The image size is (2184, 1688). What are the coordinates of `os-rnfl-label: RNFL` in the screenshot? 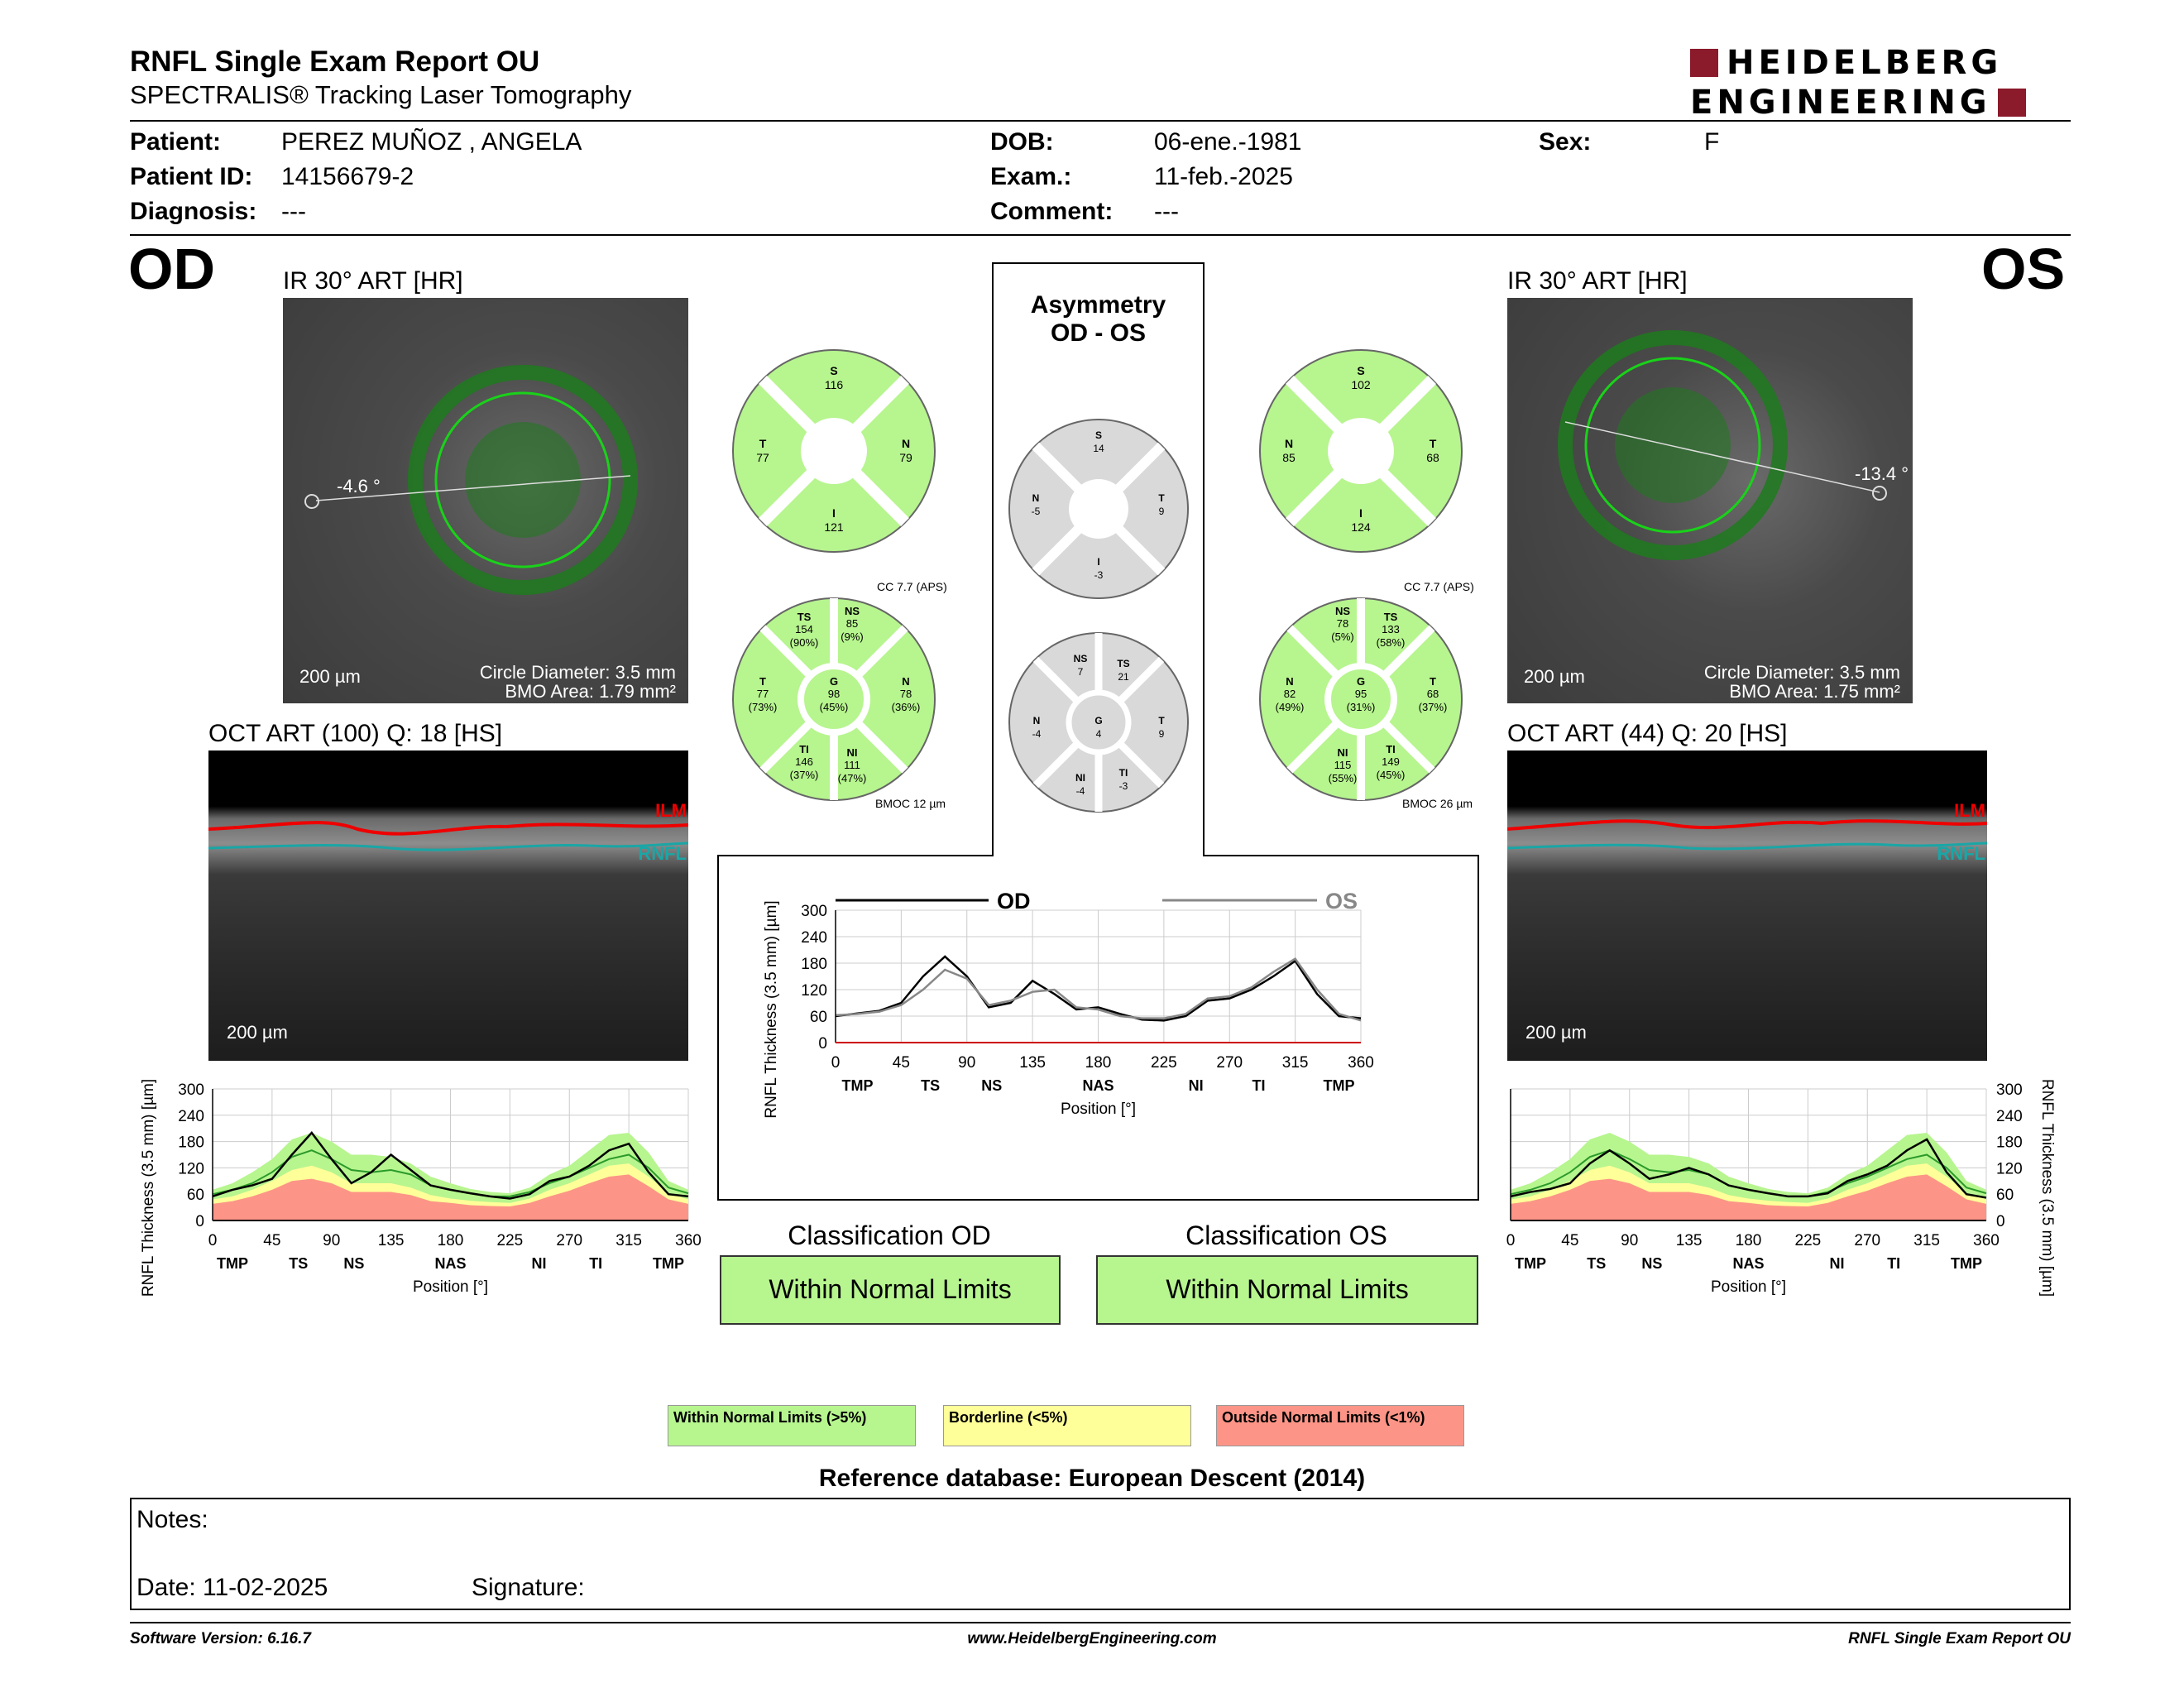 It's located at (1961, 853).